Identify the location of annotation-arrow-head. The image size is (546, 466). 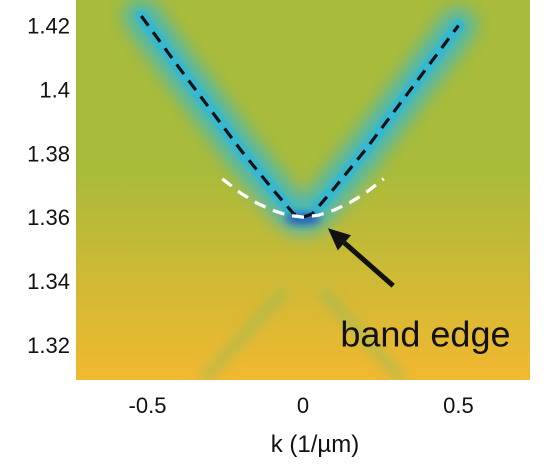
(339, 239).